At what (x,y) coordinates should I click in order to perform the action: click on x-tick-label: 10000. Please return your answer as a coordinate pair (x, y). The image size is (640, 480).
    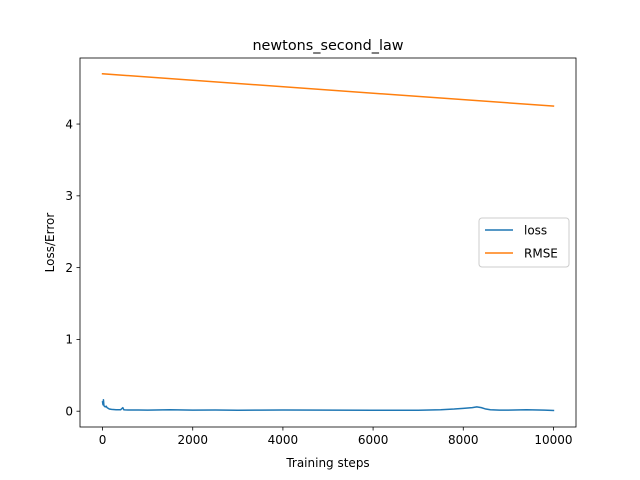
    Looking at the image, I should click on (553, 440).